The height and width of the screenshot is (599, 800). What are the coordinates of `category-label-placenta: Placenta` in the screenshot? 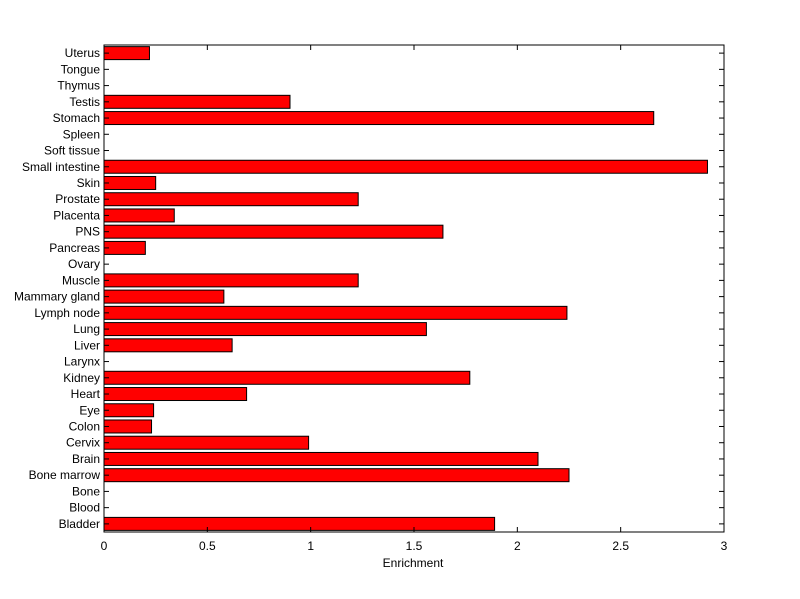 It's located at (76, 215).